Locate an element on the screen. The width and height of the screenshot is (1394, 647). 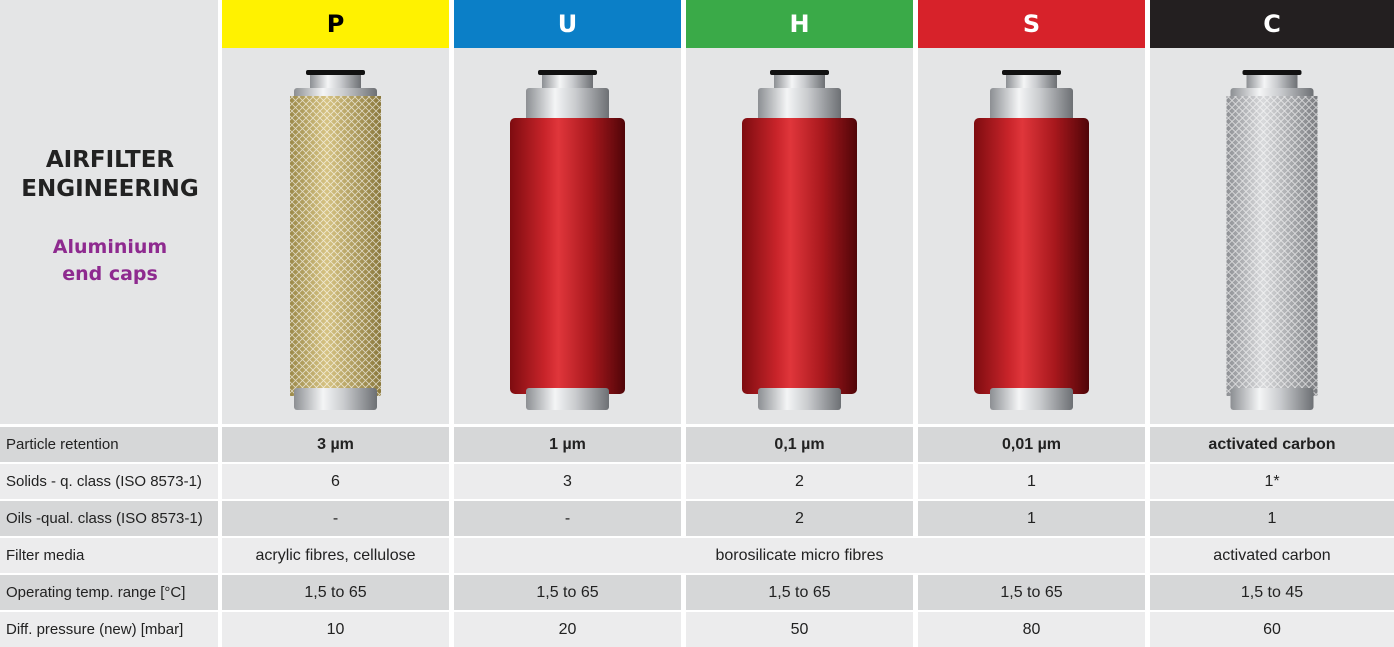
table-cell: 3 is located at coordinates (567, 481).